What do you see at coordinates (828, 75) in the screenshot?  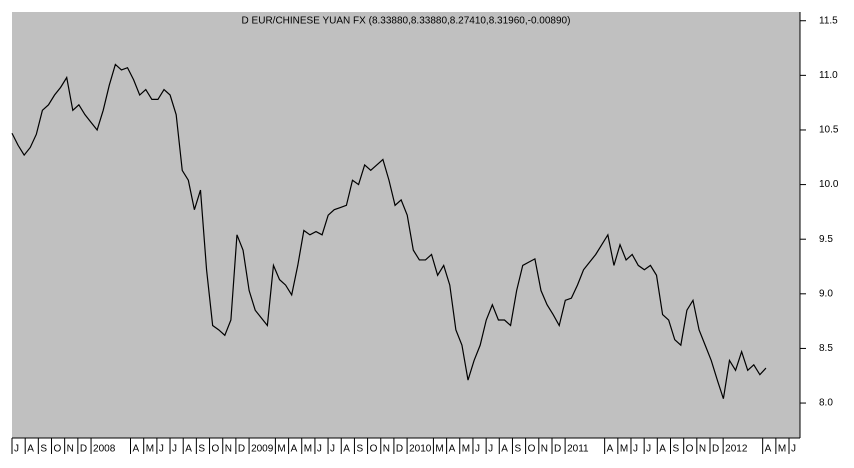 I see `y-tick-label: 11.0` at bounding box center [828, 75].